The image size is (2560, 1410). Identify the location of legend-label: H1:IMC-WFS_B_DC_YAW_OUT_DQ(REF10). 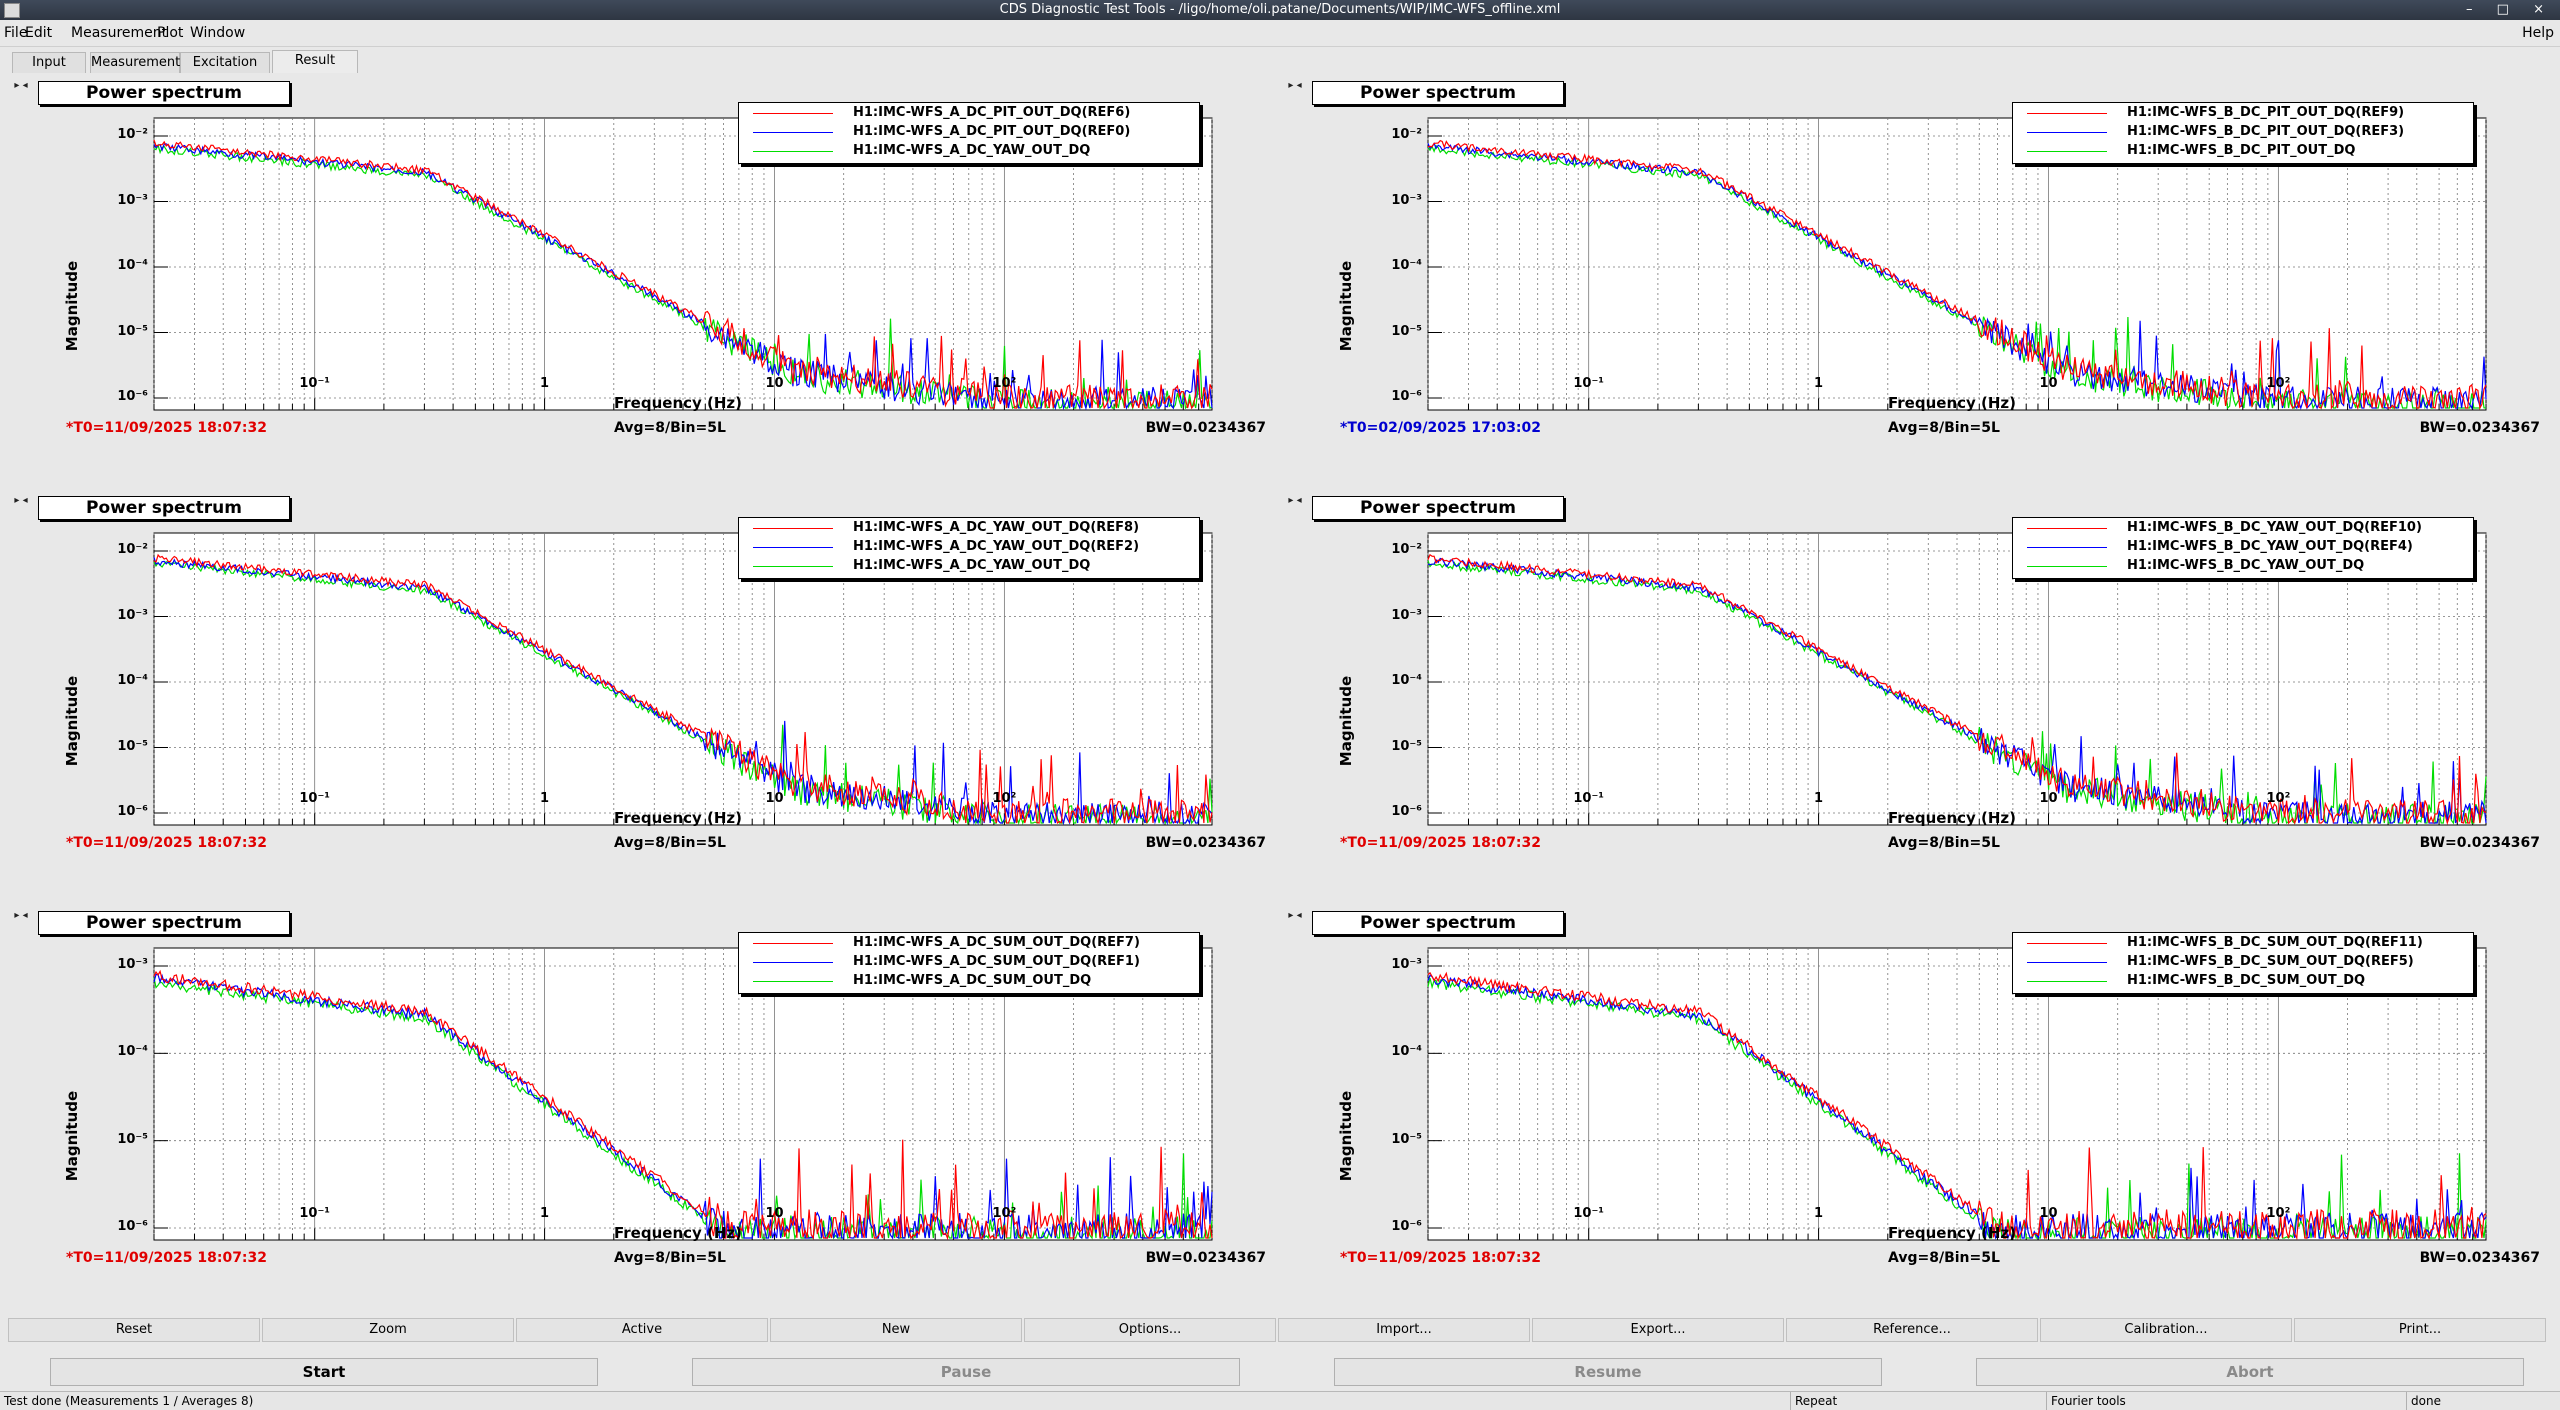
(2274, 527).